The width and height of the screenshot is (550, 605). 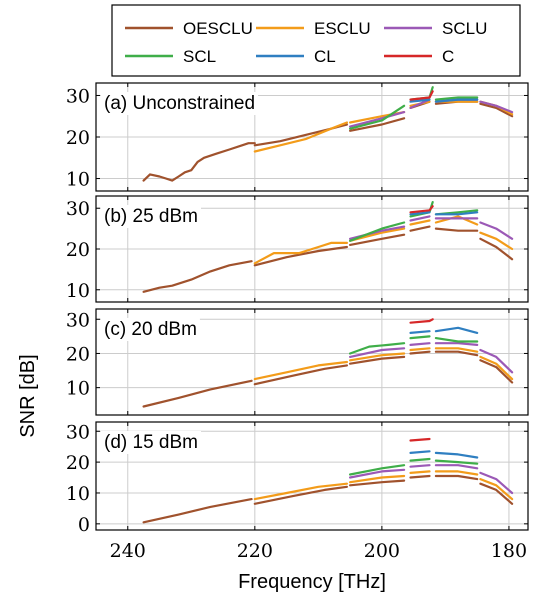 I want to click on x-tick-label: 220, so click(x=255, y=551).